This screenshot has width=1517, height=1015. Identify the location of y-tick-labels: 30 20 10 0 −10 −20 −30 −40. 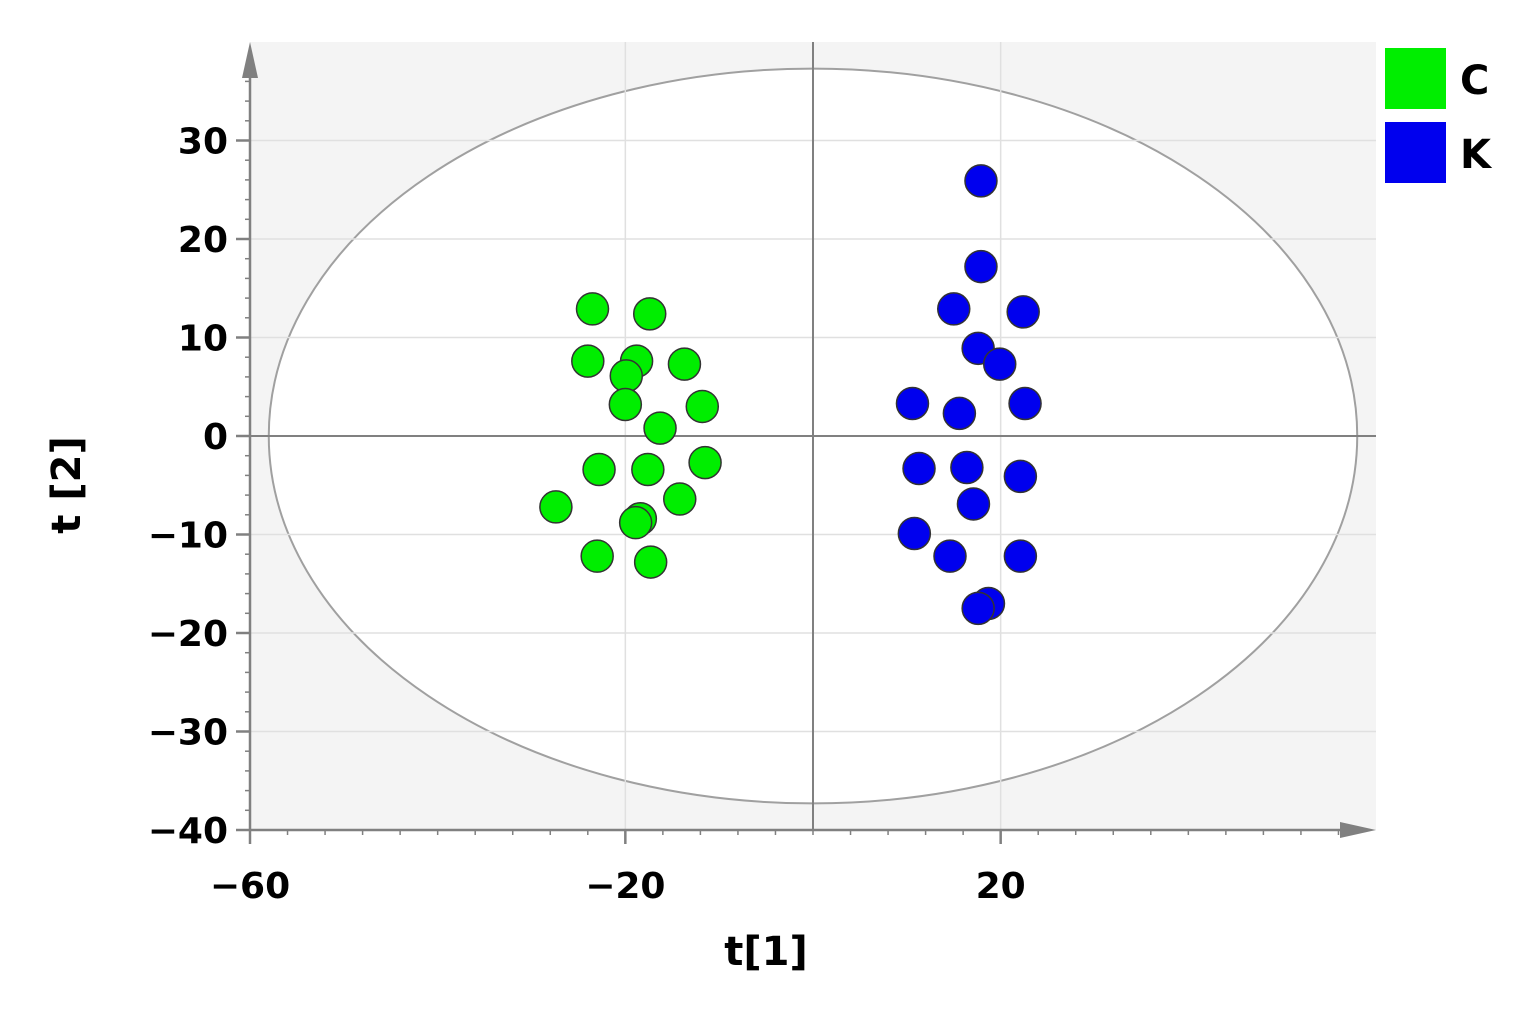
(188, 487).